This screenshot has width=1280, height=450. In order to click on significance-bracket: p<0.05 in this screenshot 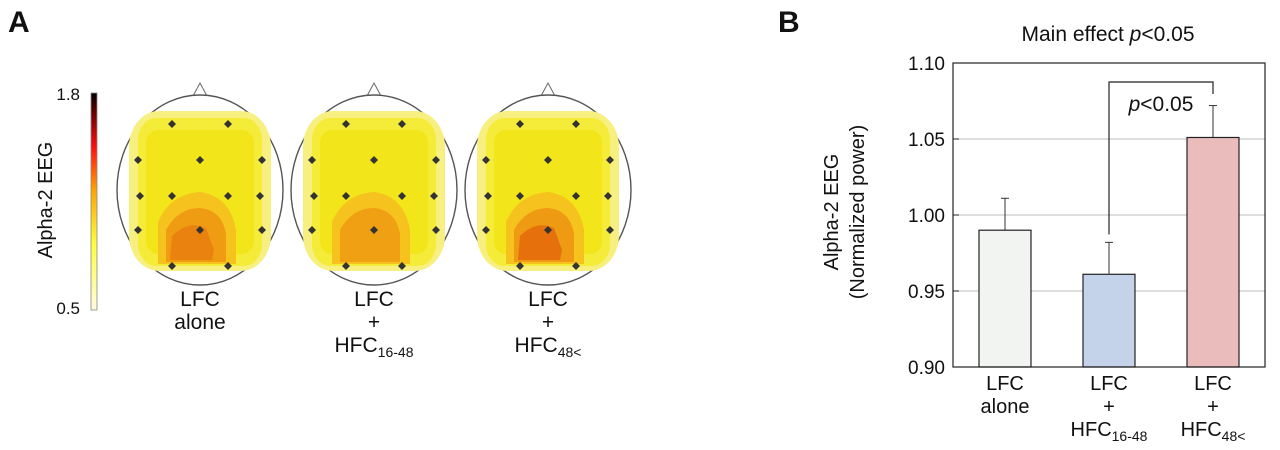, I will do `click(1161, 158)`.